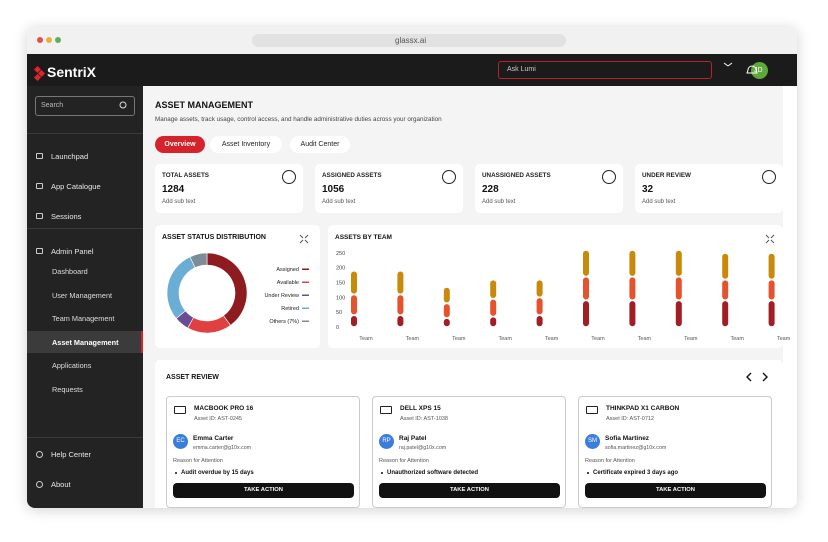 The height and width of the screenshot is (542, 828). Describe the element at coordinates (320, 144) in the screenshot. I see `tab: Audit Center` at that location.